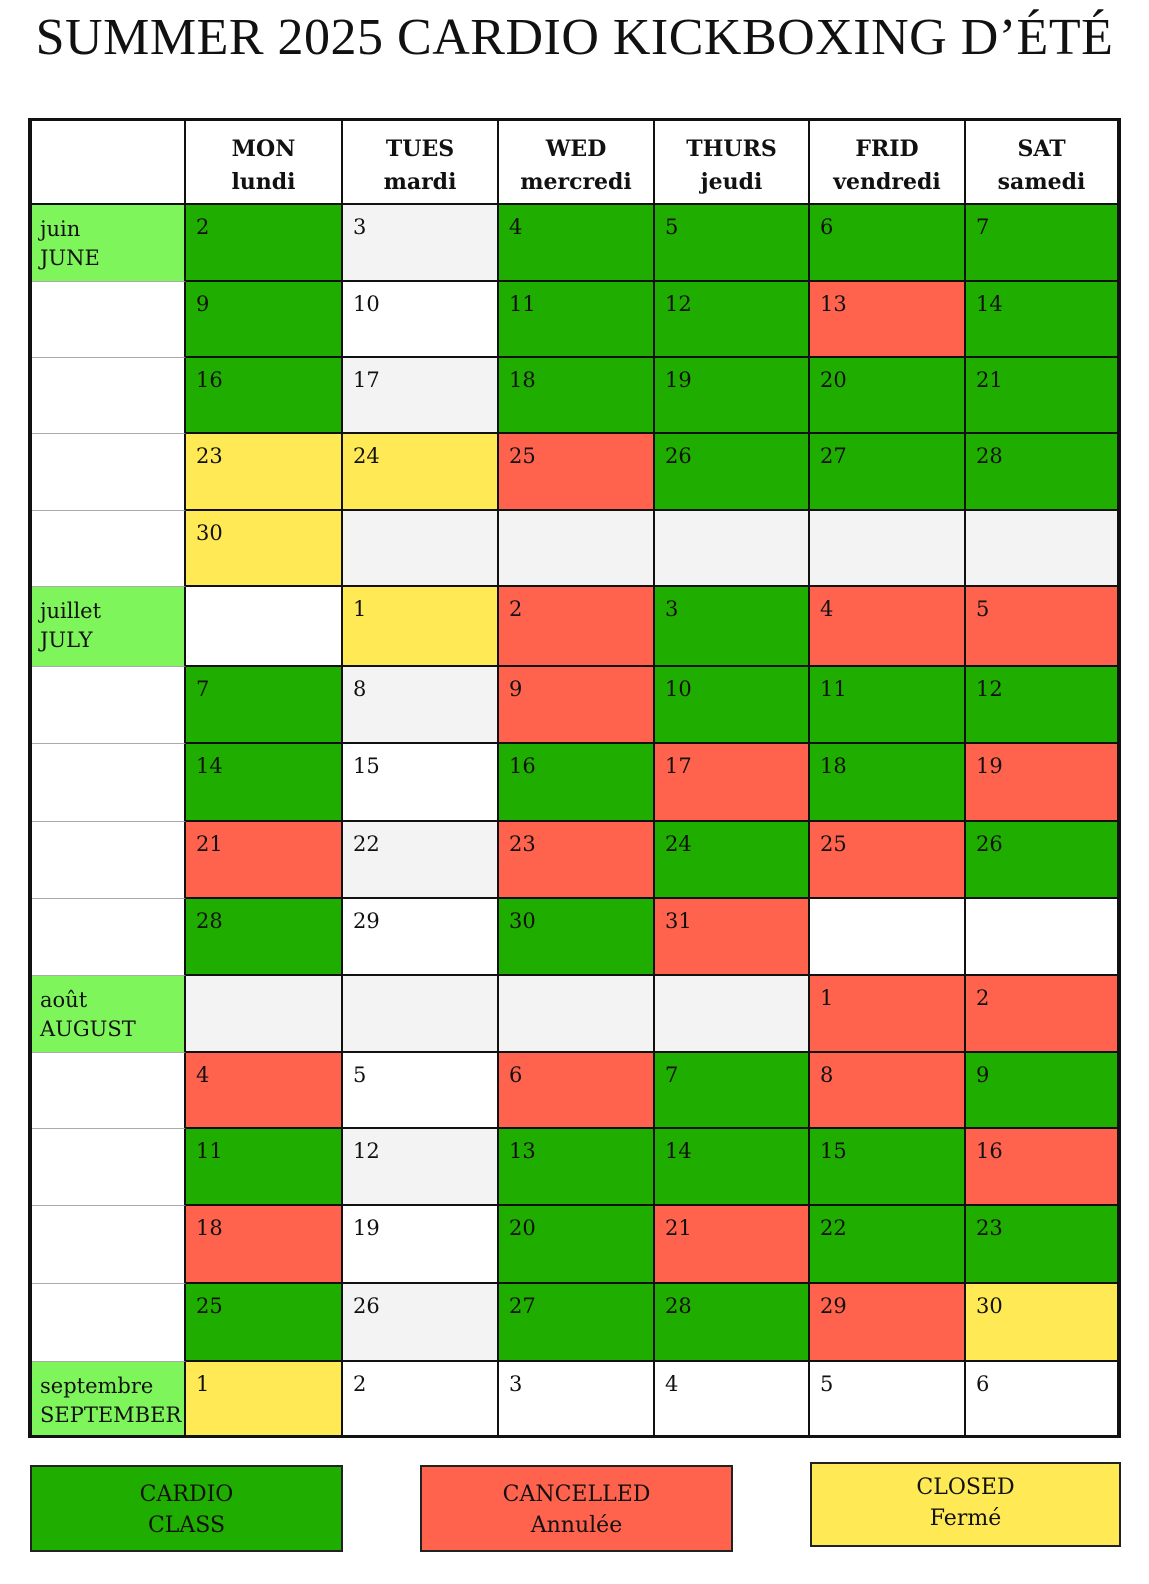  I want to click on day-number: 15, so click(366, 766).